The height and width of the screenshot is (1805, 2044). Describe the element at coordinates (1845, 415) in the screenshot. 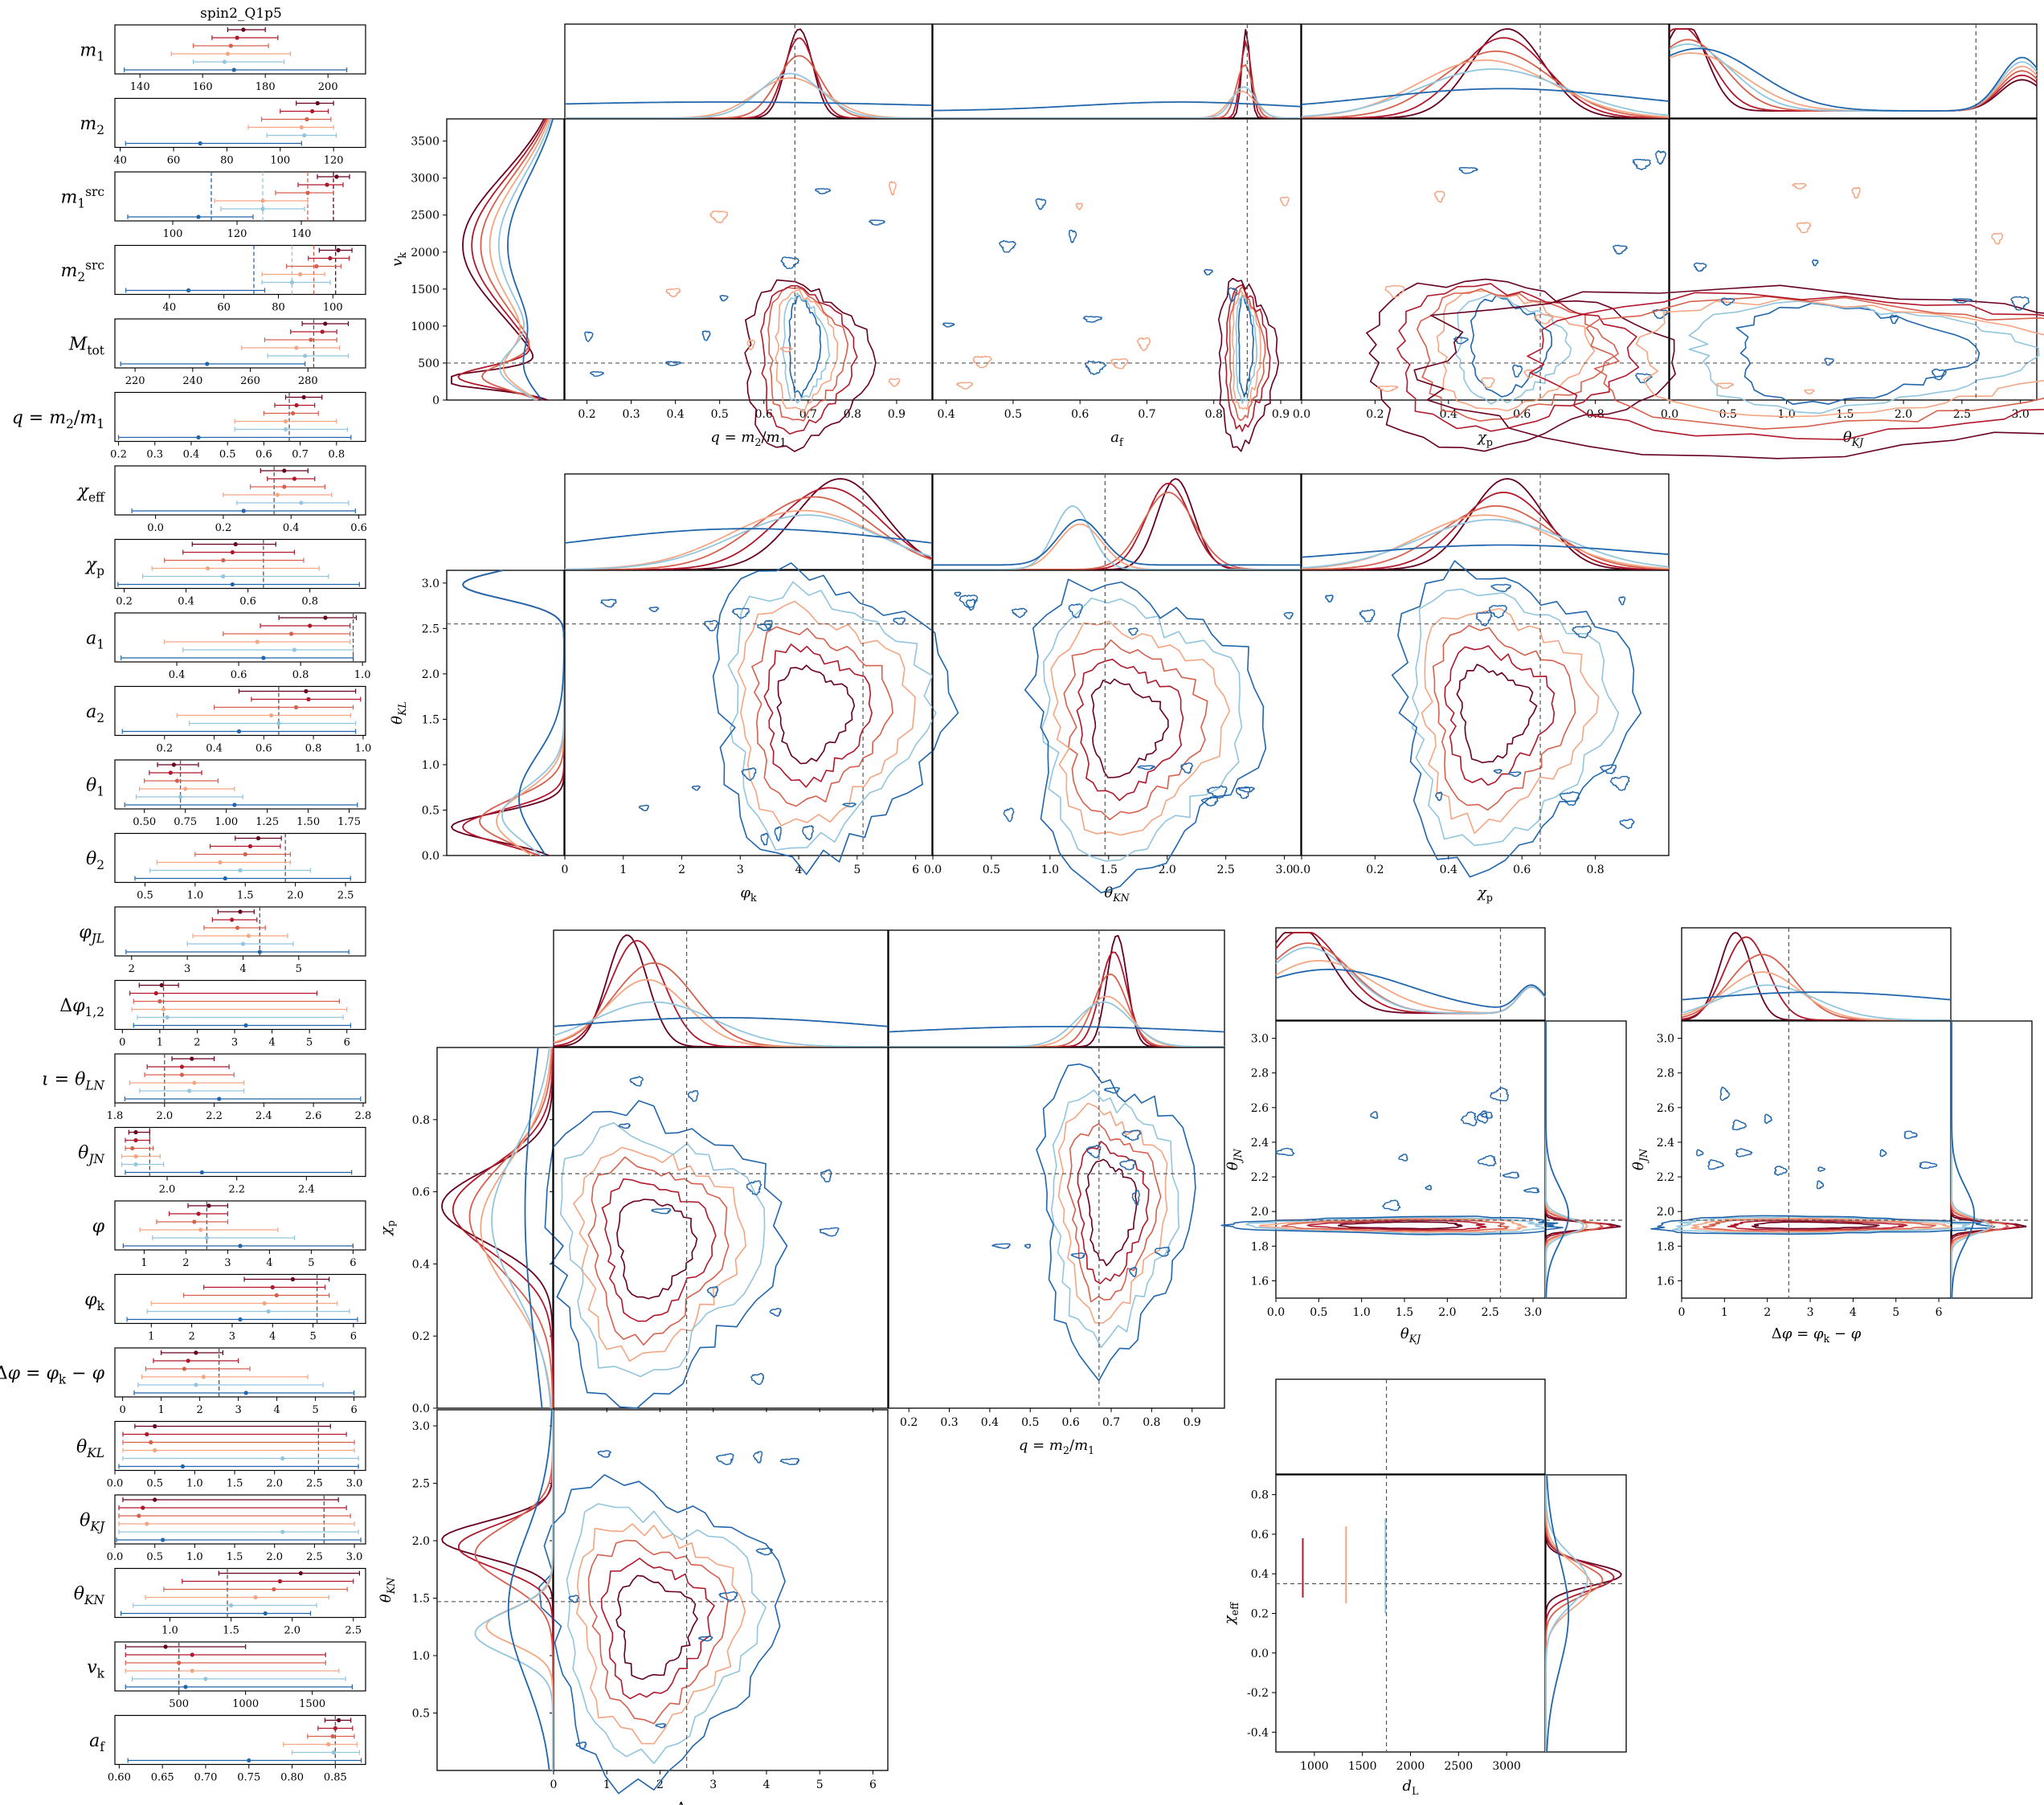

I see `x-tick-label: 1.5` at that location.